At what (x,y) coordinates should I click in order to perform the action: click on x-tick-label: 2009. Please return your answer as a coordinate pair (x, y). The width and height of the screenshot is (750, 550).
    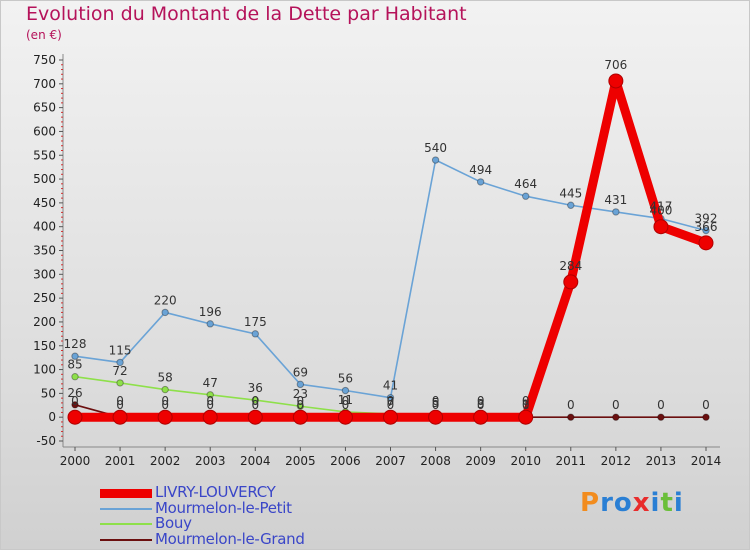
    Looking at the image, I should click on (480, 461).